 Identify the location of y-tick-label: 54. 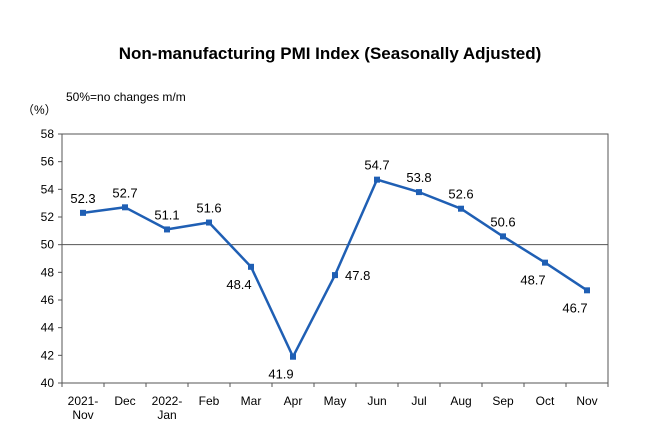
(48, 189).